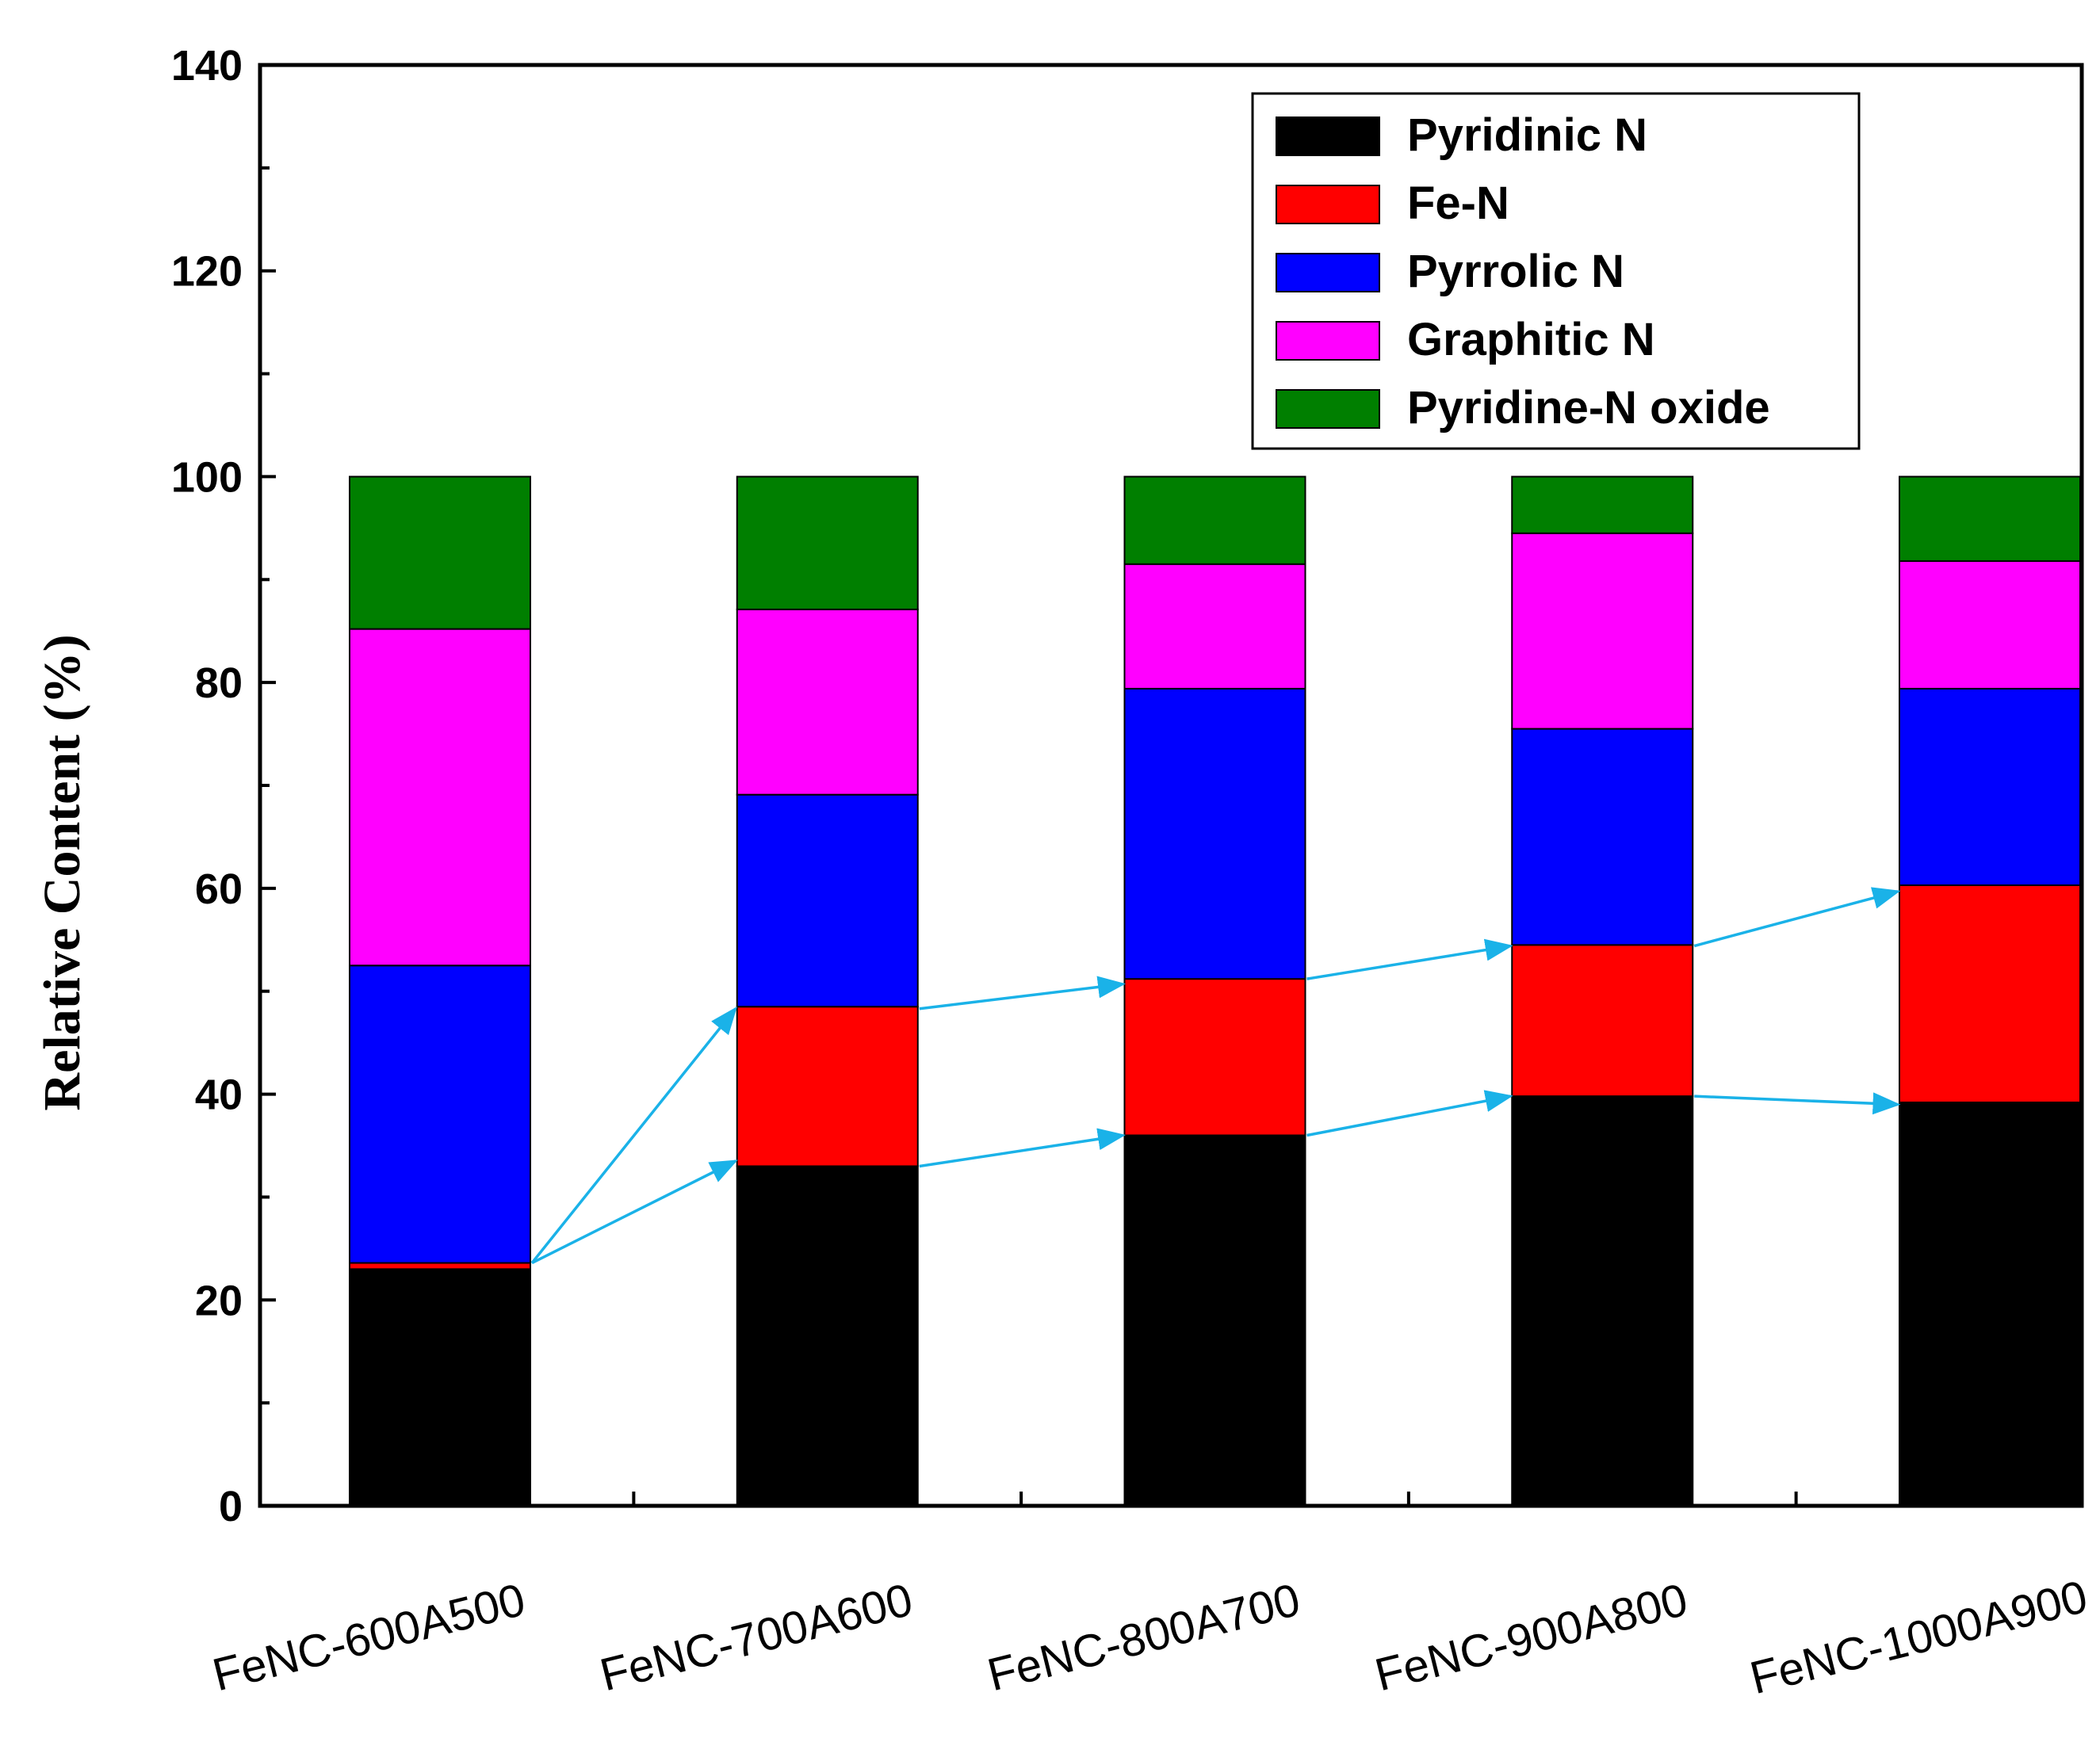 This screenshot has width=2100, height=1742. What do you see at coordinates (219, 1300) in the screenshot?
I see `y-tick-label-20: 20` at bounding box center [219, 1300].